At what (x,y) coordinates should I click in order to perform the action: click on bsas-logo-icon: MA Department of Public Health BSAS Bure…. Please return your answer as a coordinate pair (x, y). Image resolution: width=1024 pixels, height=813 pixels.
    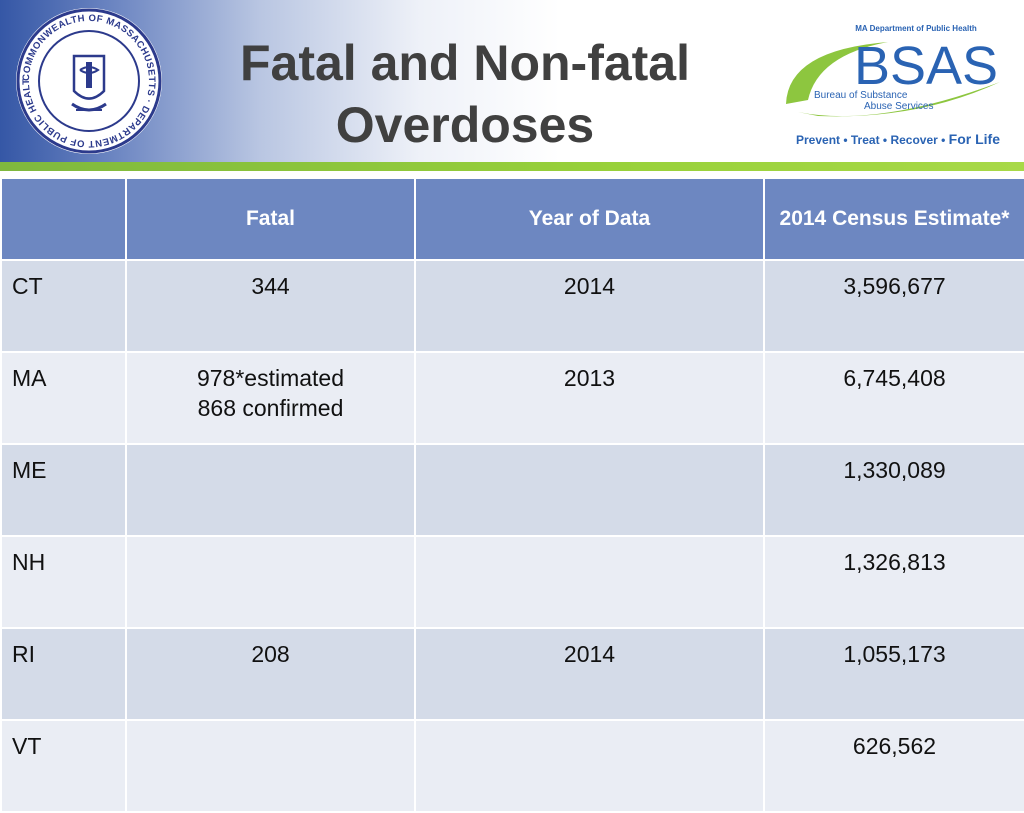
    Looking at the image, I should click on (893, 85).